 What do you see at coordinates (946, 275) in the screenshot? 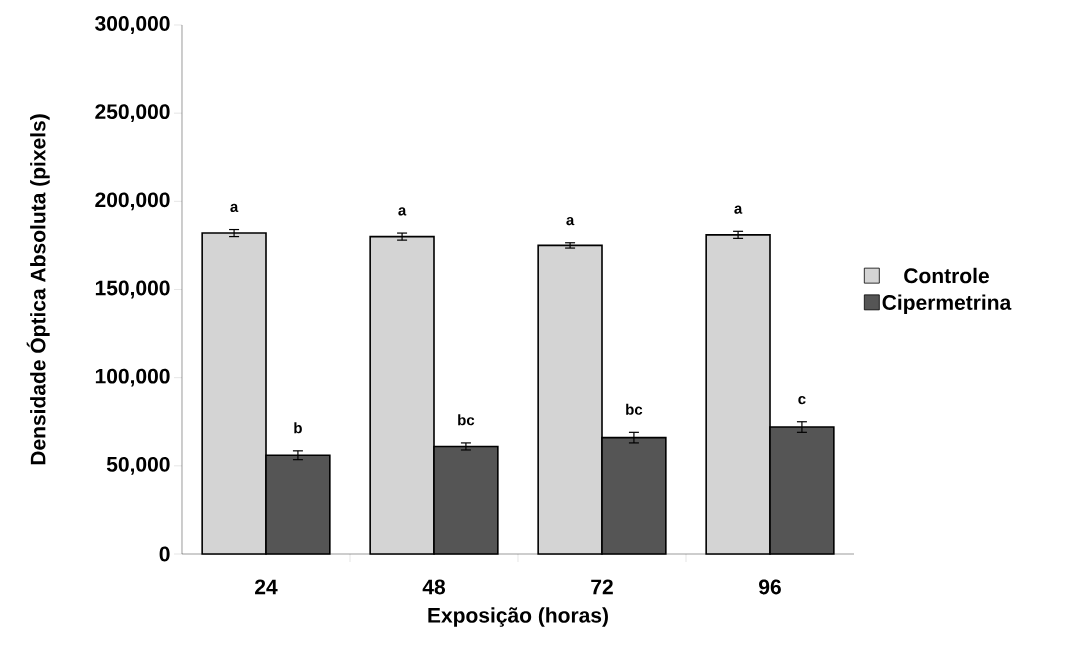
I see `legend-label: Controle` at bounding box center [946, 275].